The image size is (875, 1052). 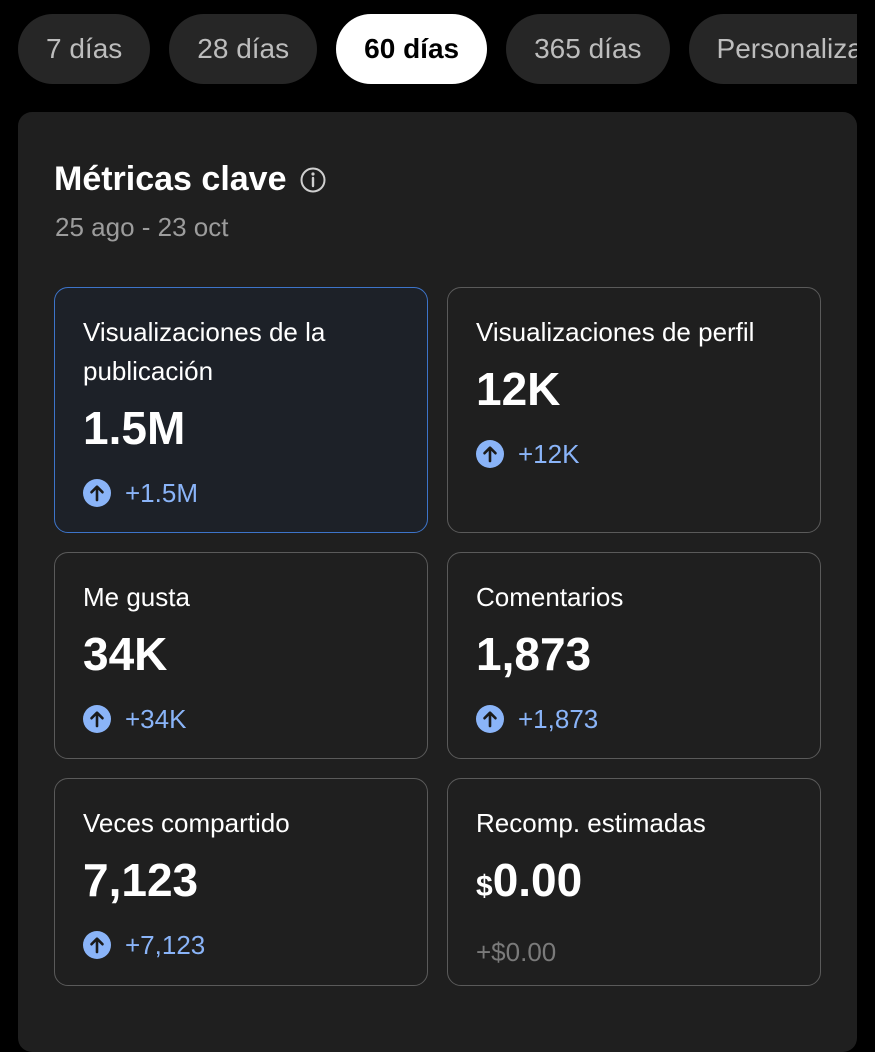 I want to click on card-title-row: Métricas clave, so click(x=190, y=179).